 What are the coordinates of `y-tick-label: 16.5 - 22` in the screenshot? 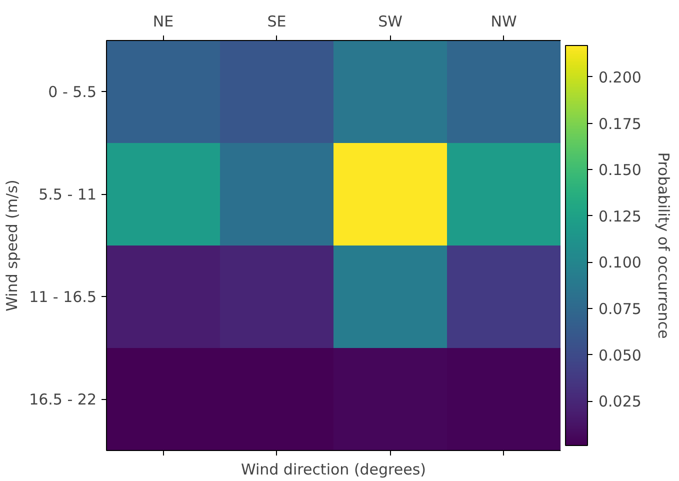 It's located at (63, 399).